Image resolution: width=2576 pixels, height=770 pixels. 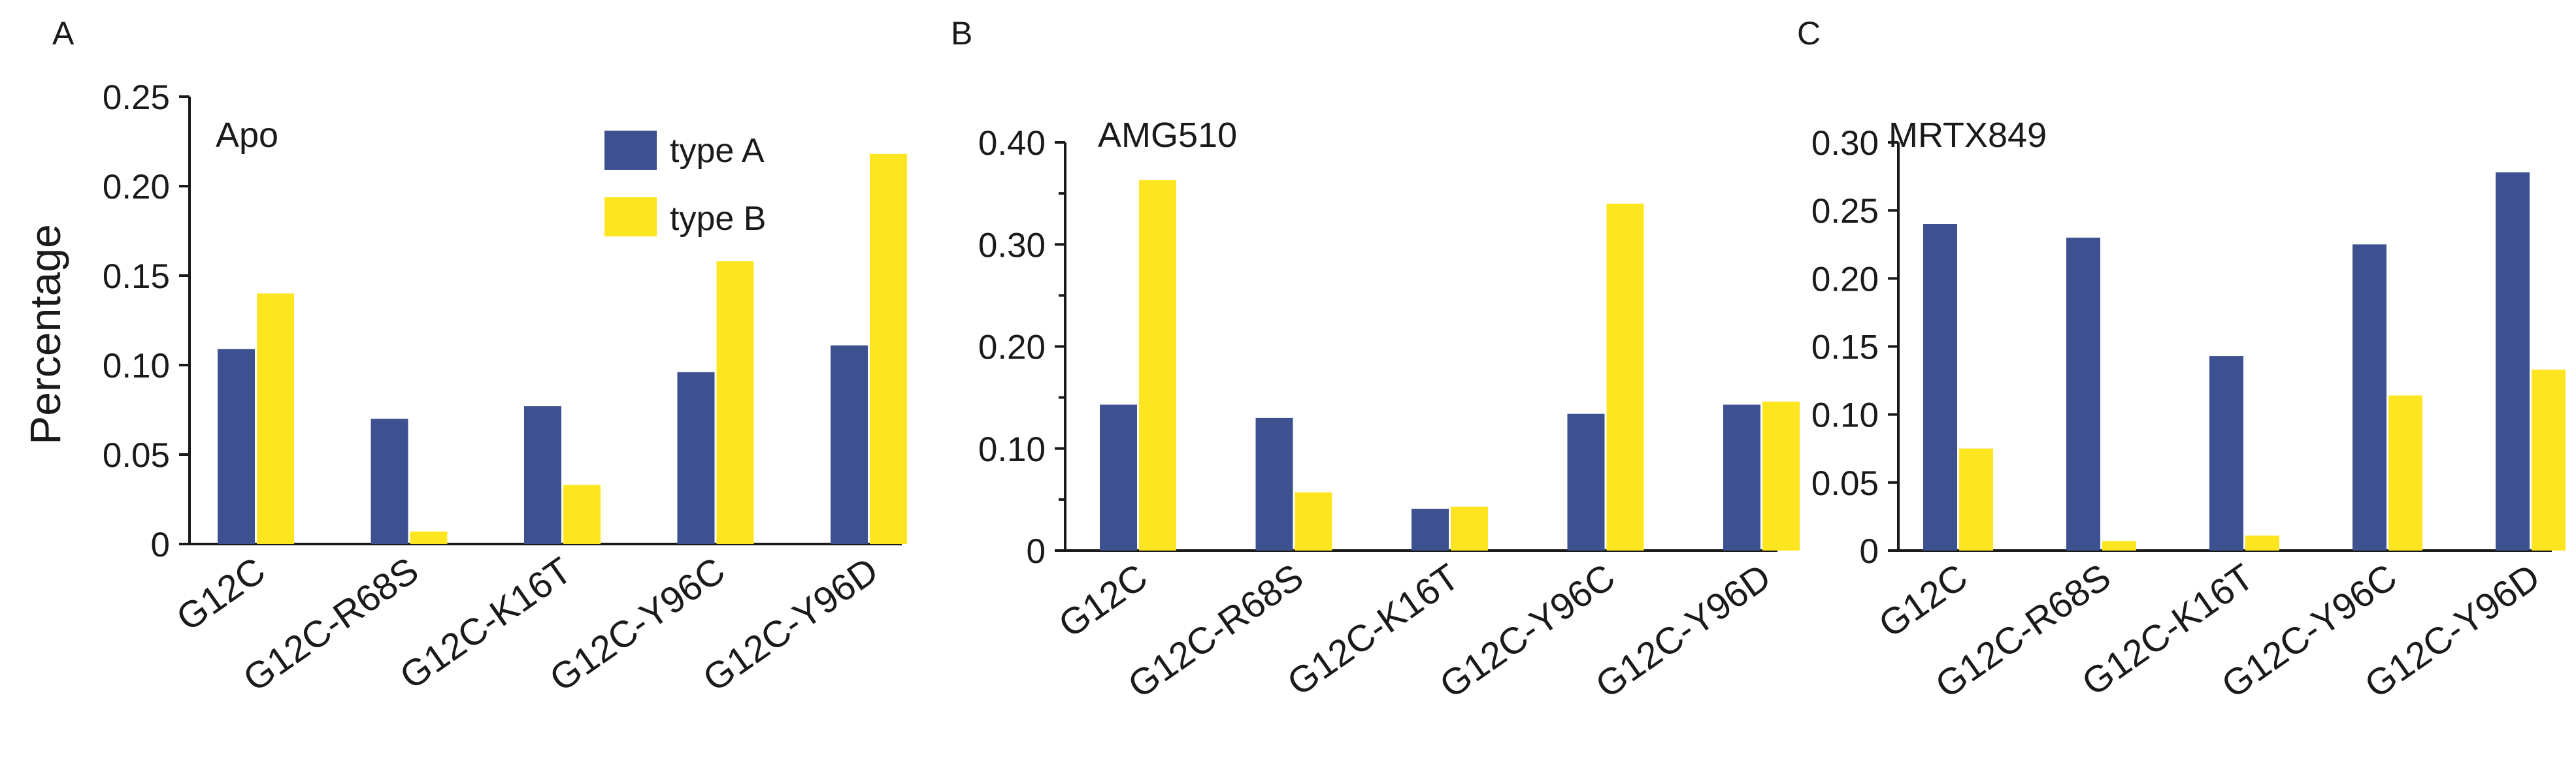 What do you see at coordinates (1450, 365) in the screenshot?
I see `panel-b-bars` at bounding box center [1450, 365].